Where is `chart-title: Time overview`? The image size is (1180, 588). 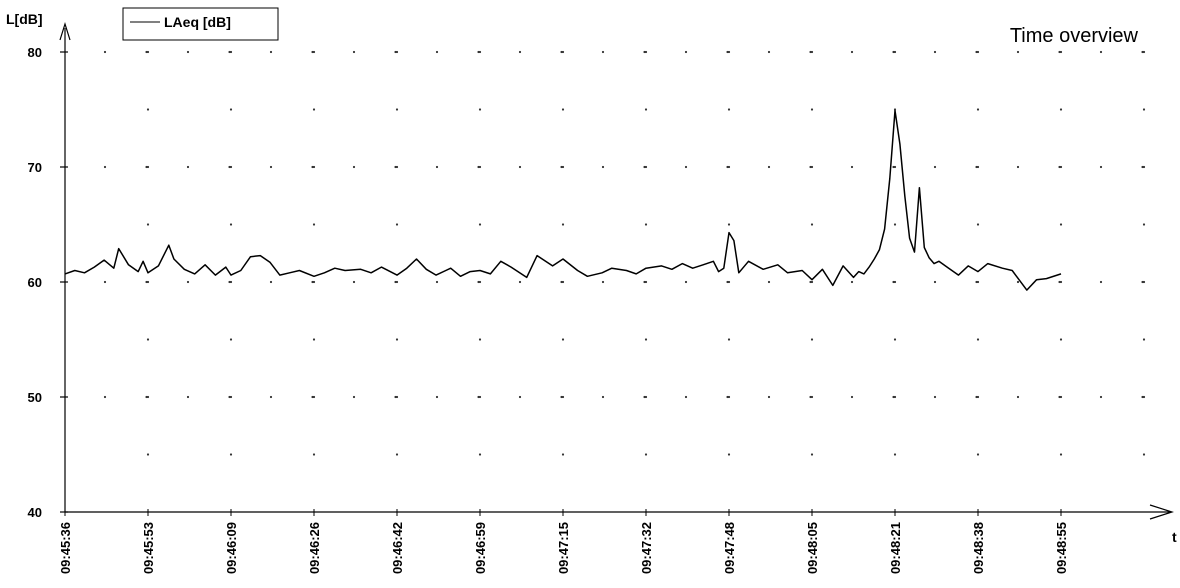 chart-title: Time overview is located at coordinates (1074, 36).